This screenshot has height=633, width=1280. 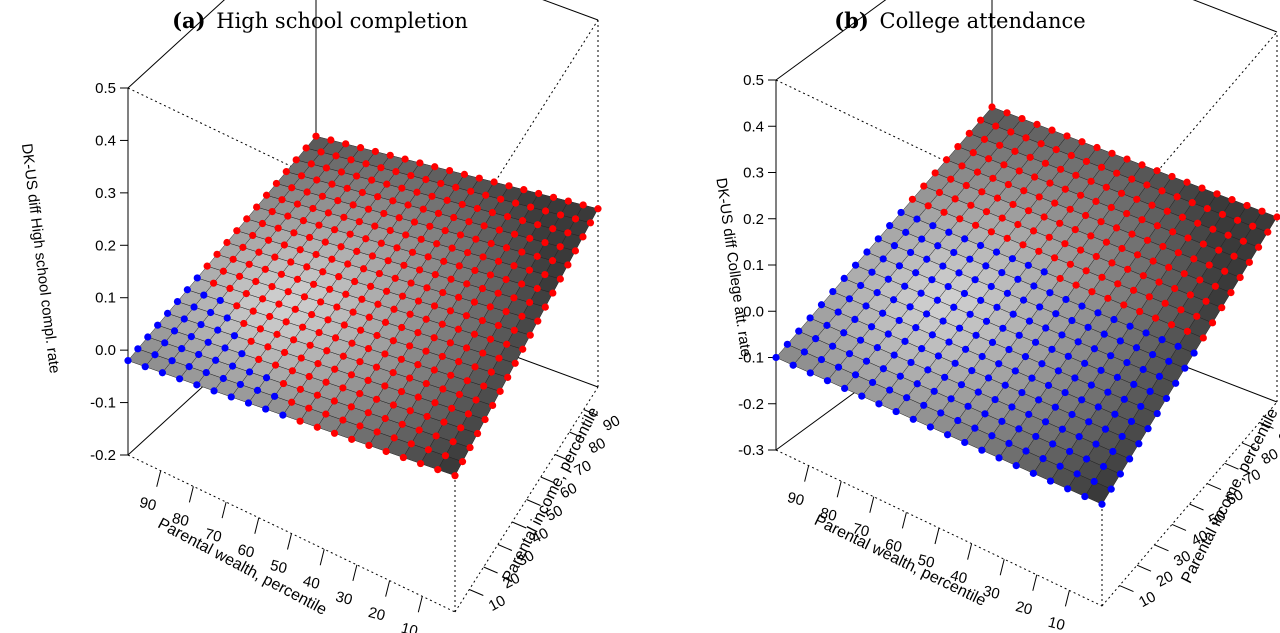 I want to click on panel-a-z-axis-label: DK-US diff High school compl. rate, so click(x=40, y=259).